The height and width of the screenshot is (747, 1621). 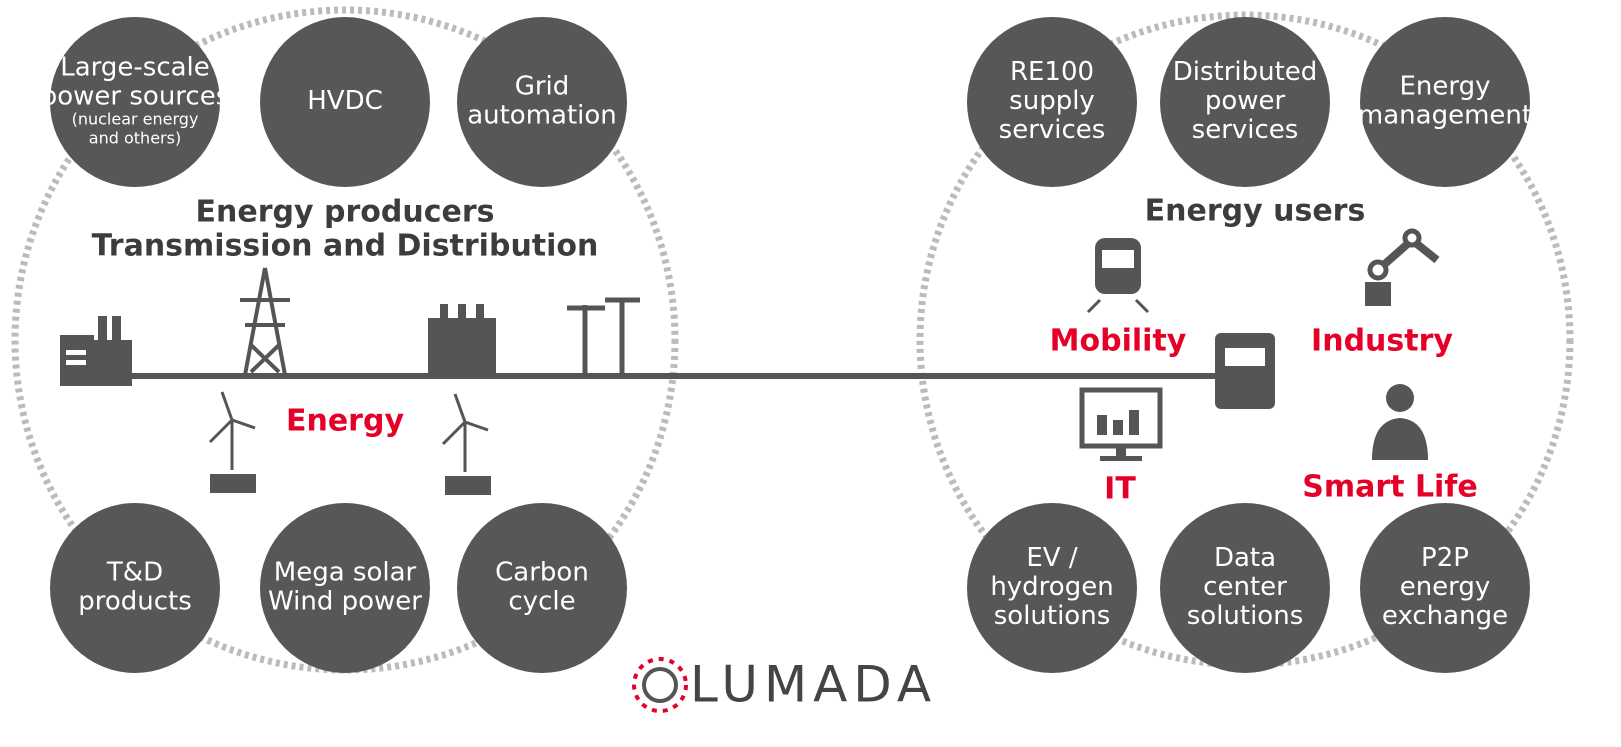 I want to click on circle-label: hydrogen, so click(x=1051, y=587).